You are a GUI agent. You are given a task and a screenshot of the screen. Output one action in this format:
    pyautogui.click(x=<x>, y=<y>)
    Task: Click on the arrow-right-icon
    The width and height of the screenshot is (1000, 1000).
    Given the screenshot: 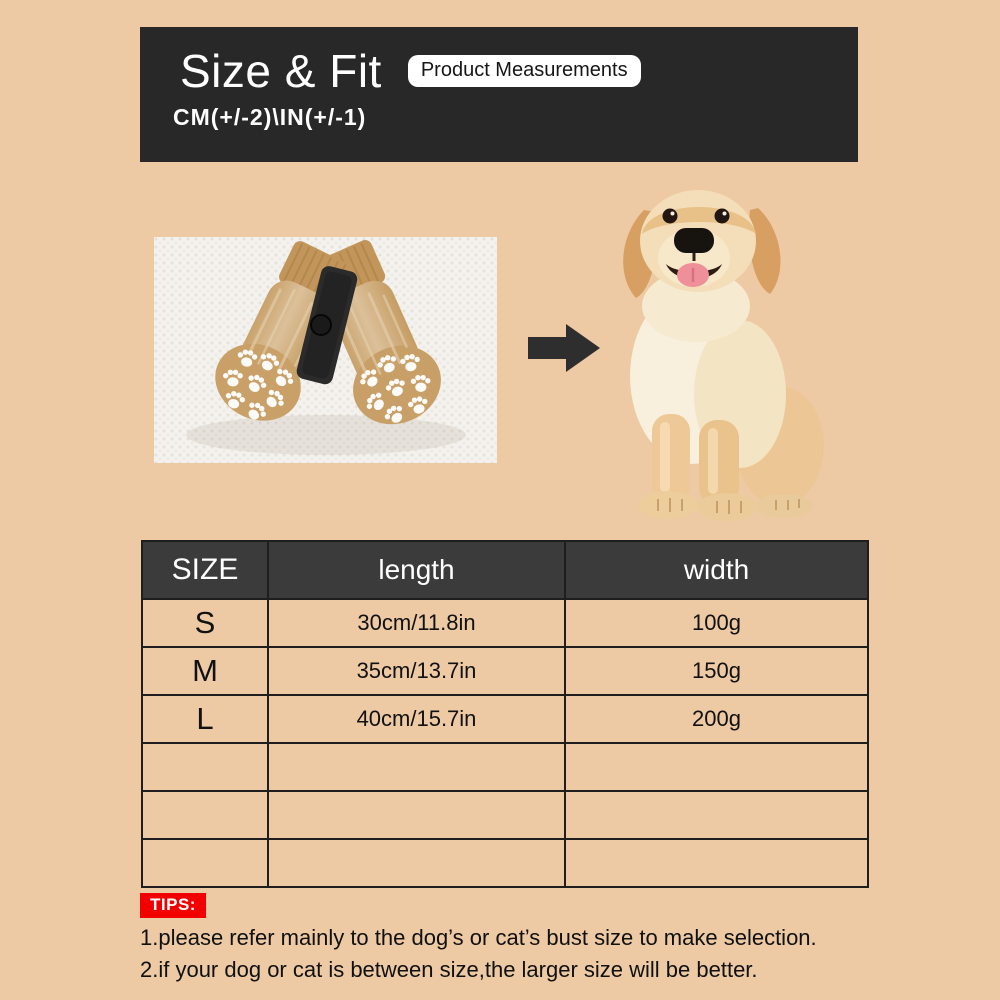 What is the action you would take?
    pyautogui.click(x=564, y=348)
    